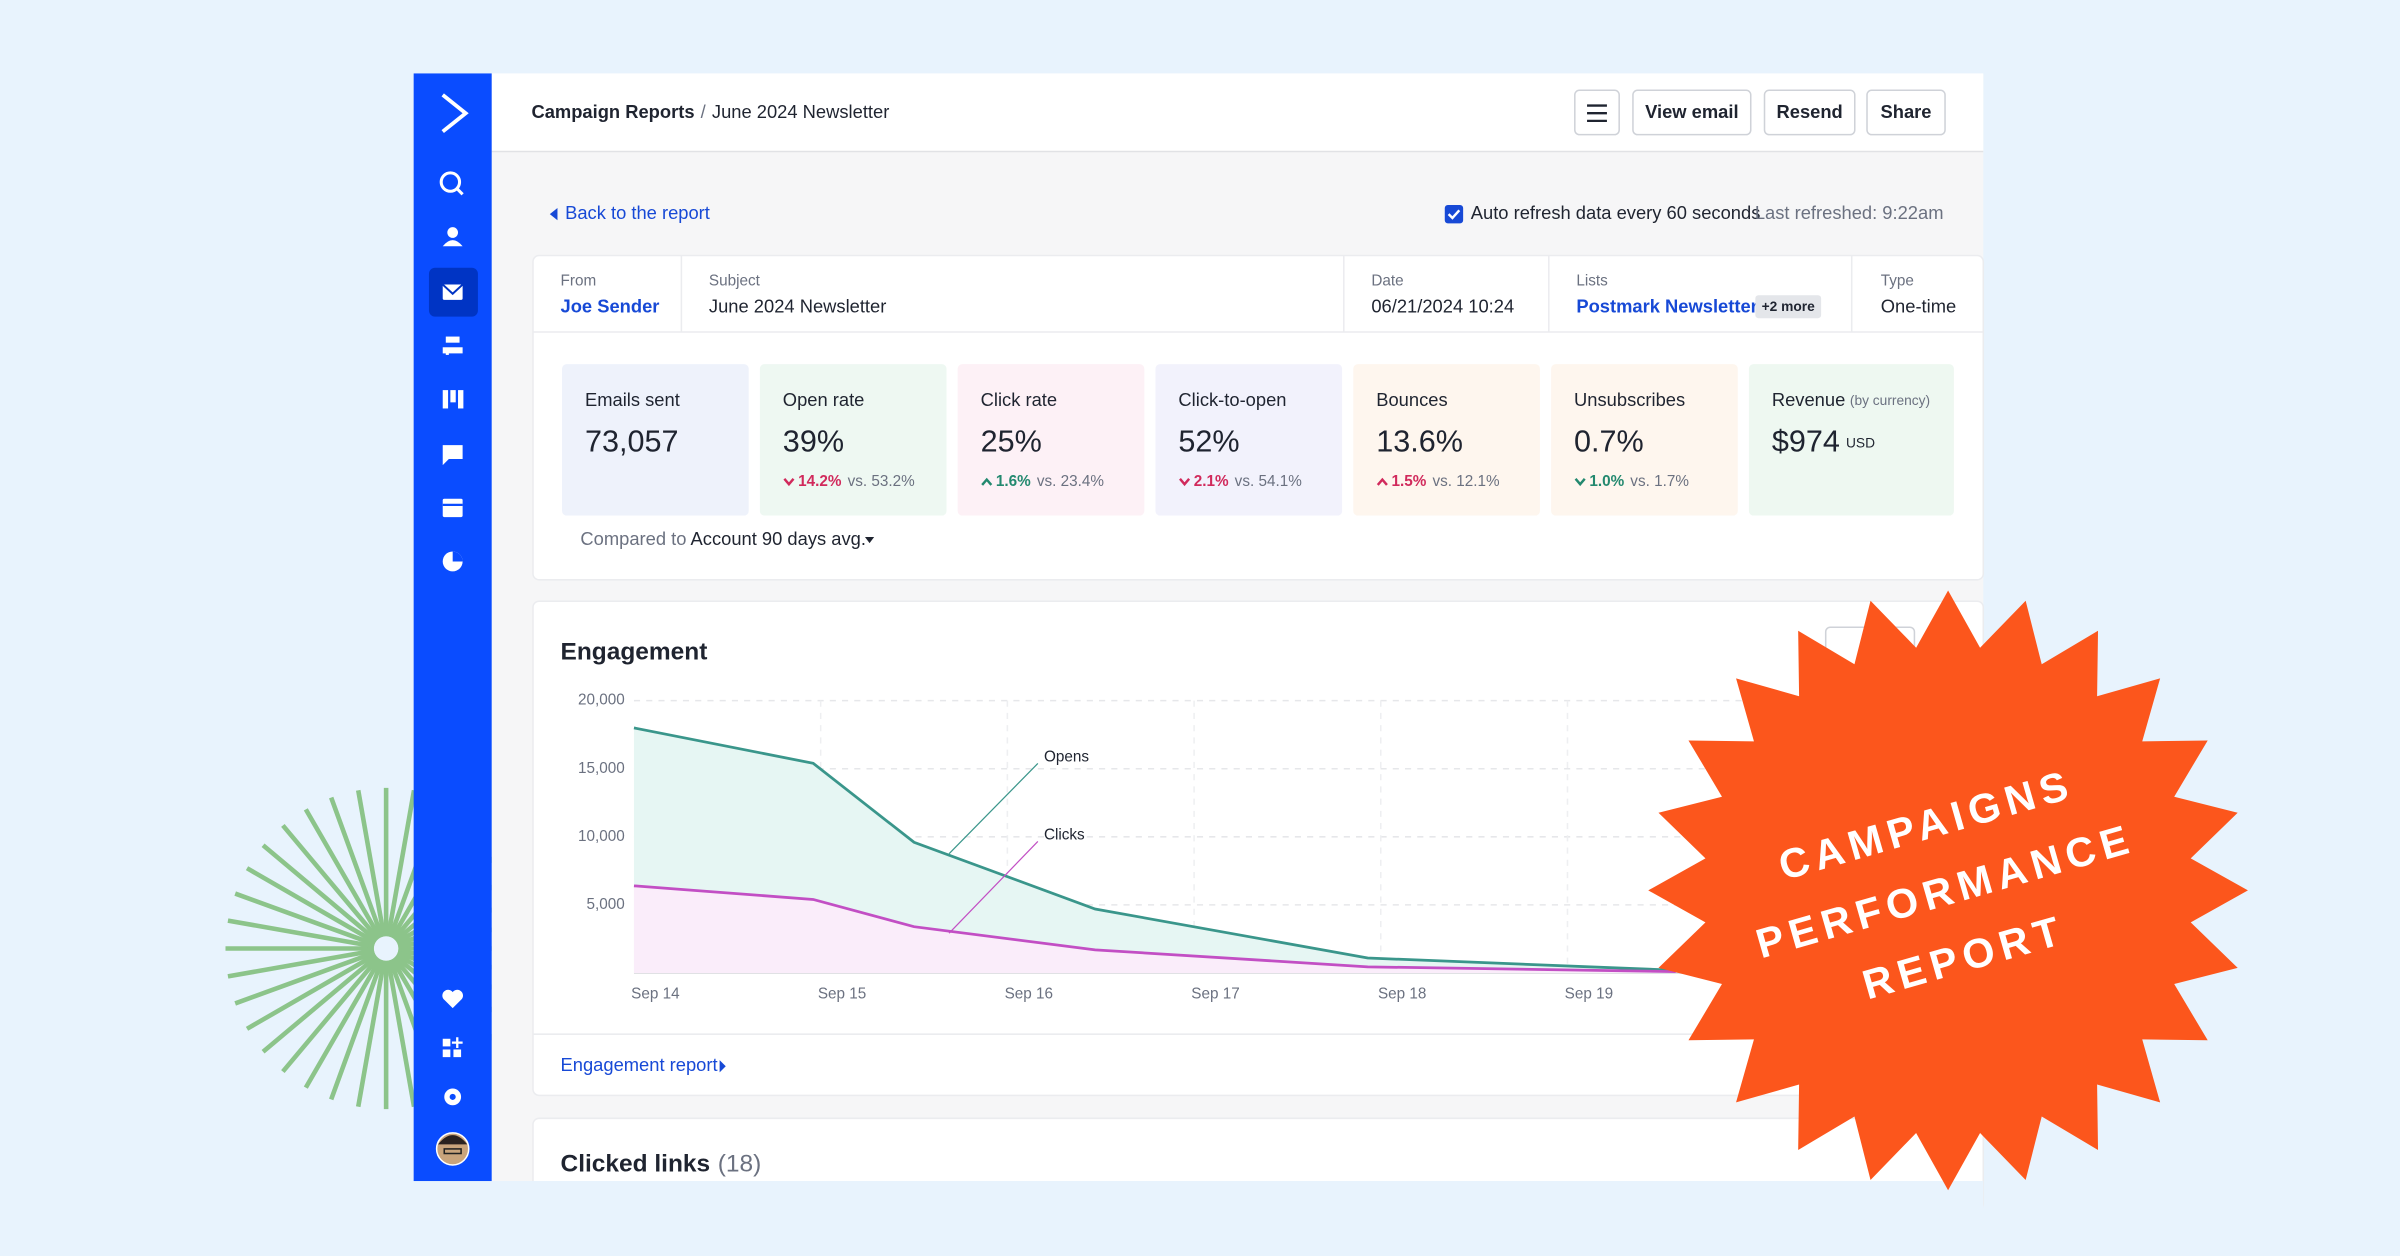 The height and width of the screenshot is (1256, 2400). I want to click on checkbox, so click(1454, 214).